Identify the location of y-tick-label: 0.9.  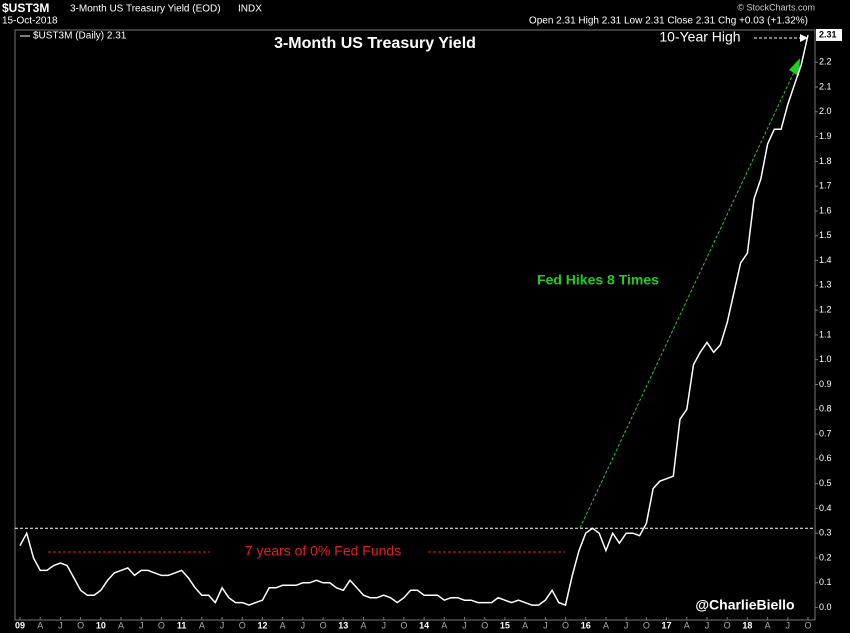
(825, 384).